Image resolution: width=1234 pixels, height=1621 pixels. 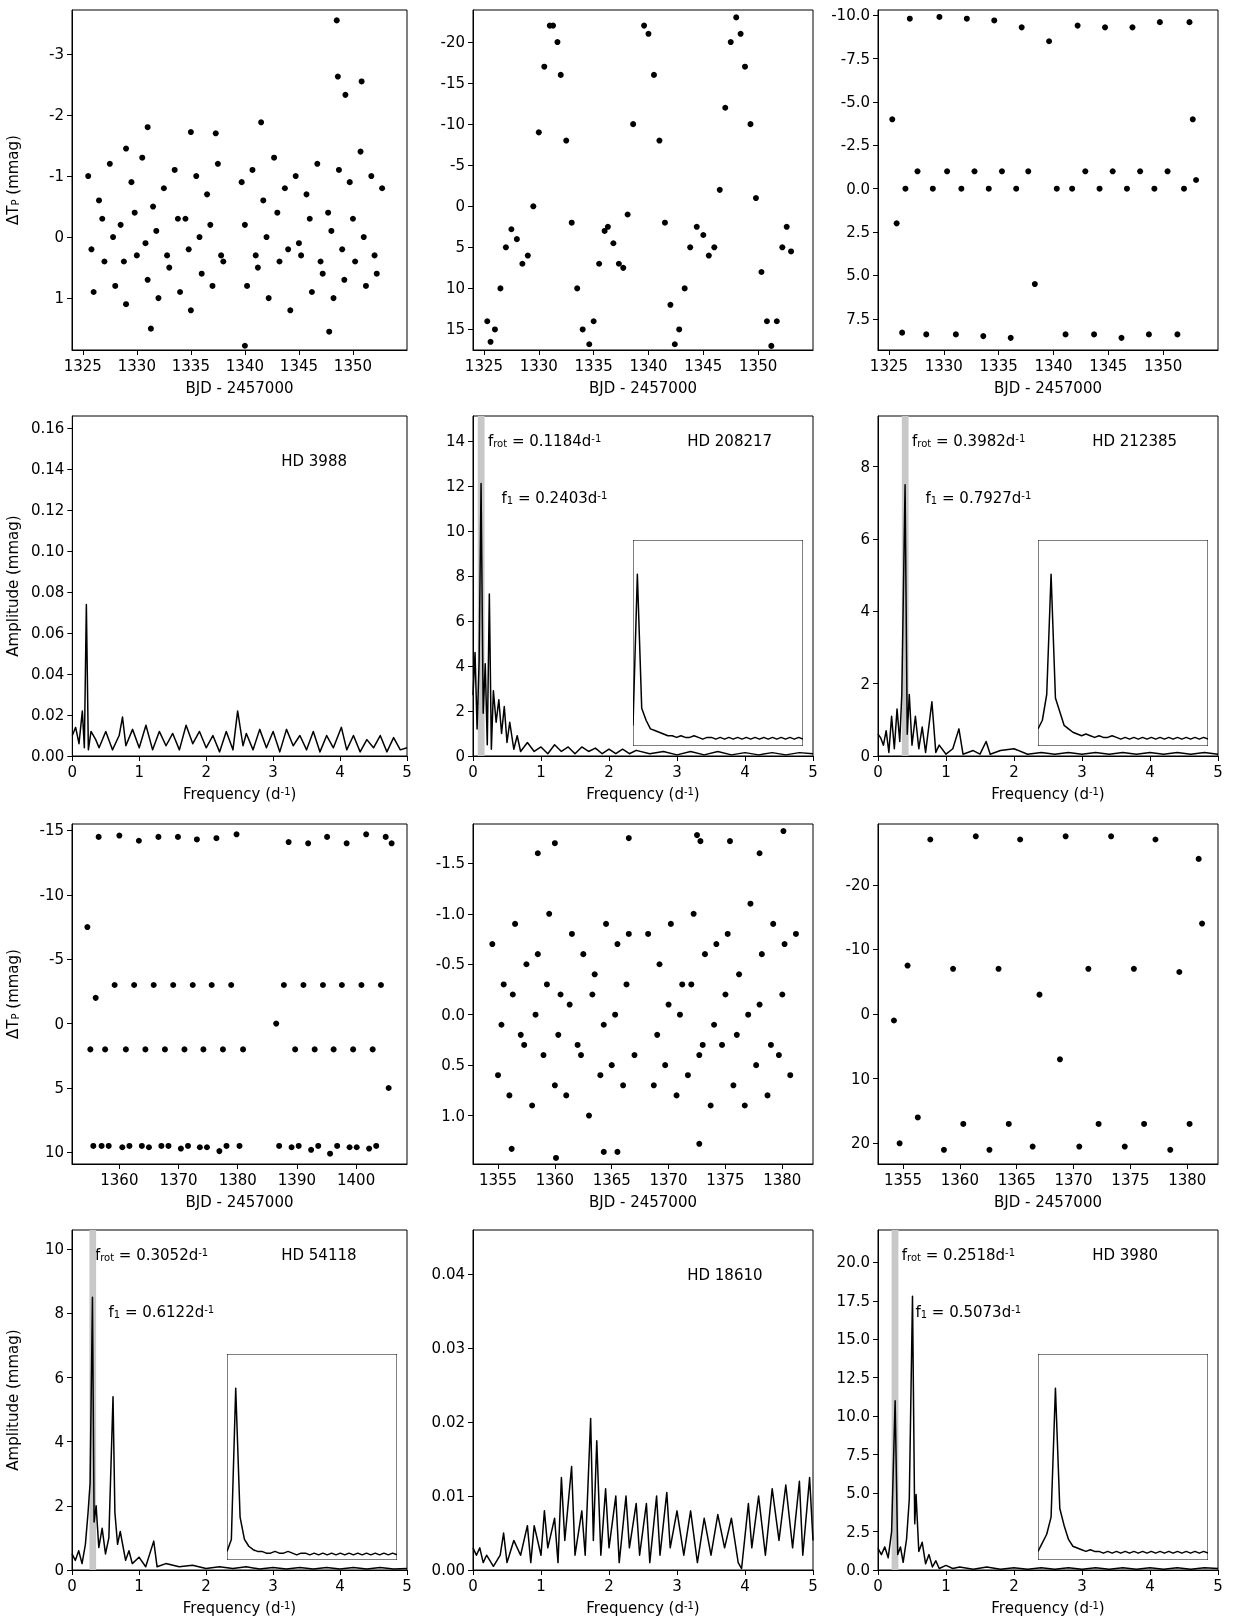 I want to click on x-tick-label: 1380, so click(x=1187, y=1179).